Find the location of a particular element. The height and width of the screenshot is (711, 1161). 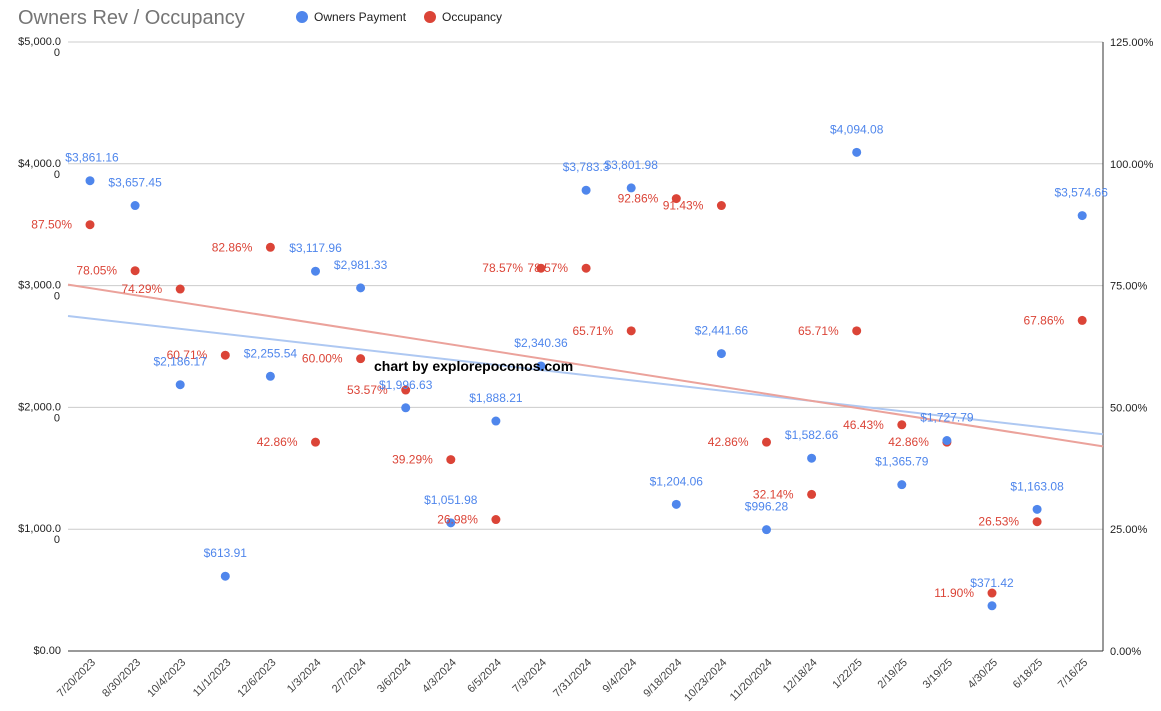

owners-payment-label: $613.91 is located at coordinates (226, 553).